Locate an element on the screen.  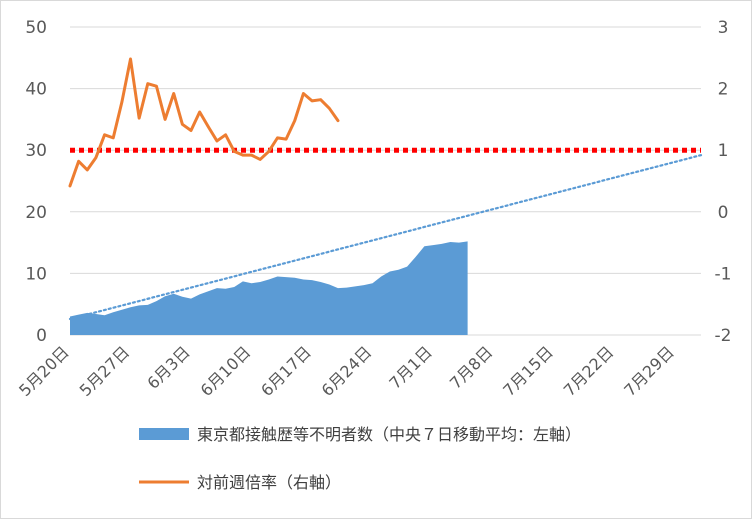
area-series is located at coordinates (269, 288).